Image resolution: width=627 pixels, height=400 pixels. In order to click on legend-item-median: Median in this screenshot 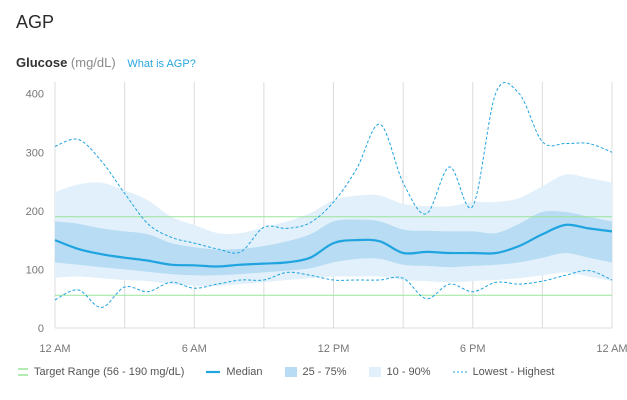, I will do `click(234, 372)`.